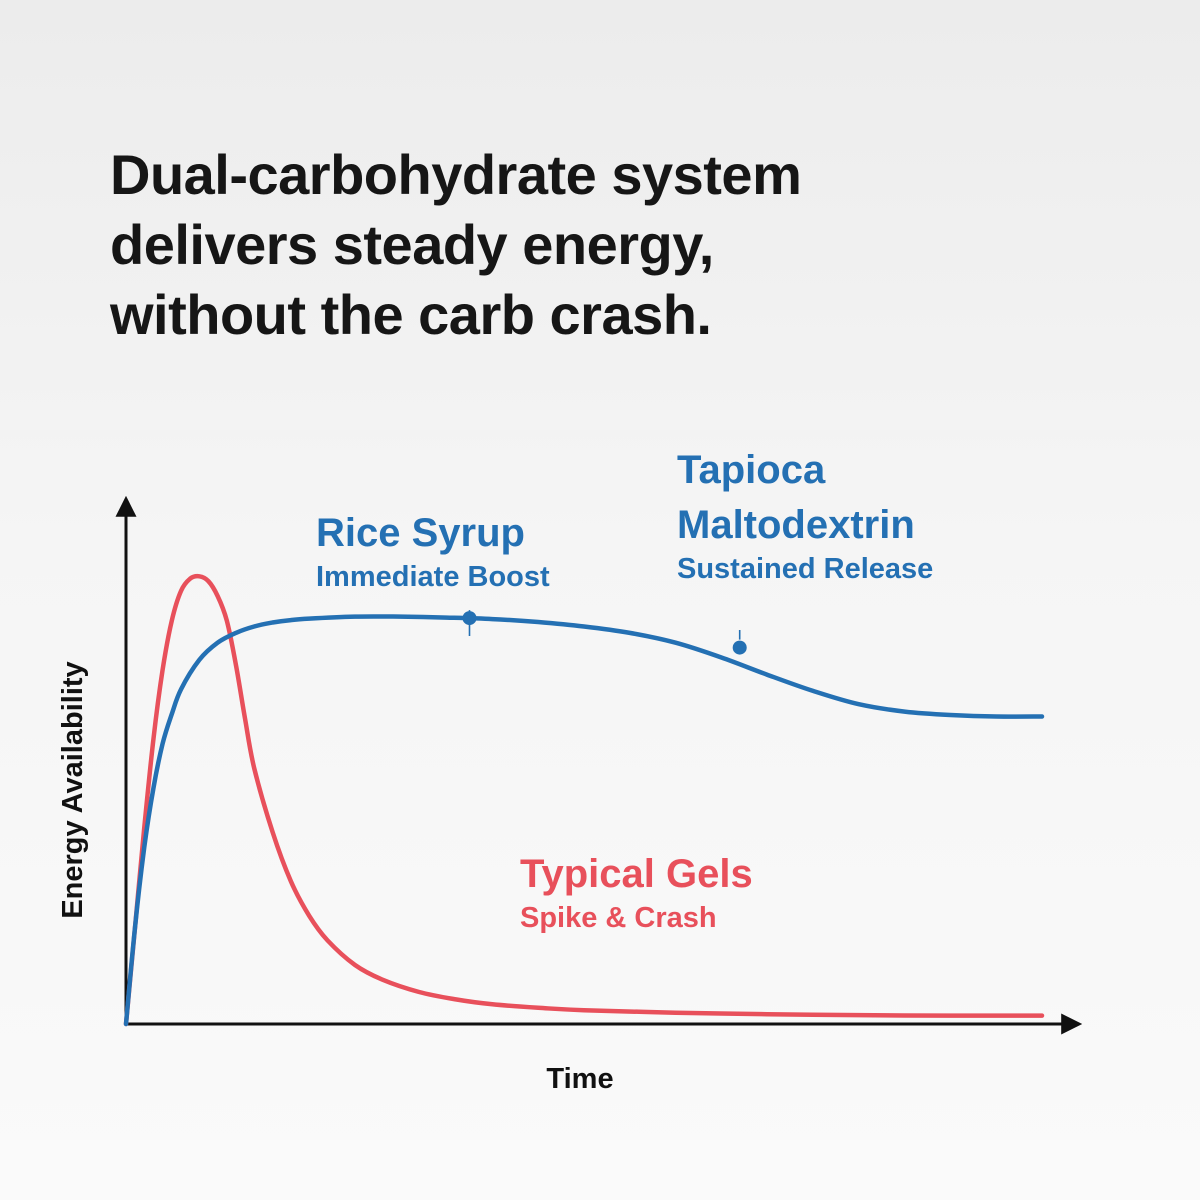 The width and height of the screenshot is (1200, 1200). I want to click on annotation-typical-gels-title: Typical Gels, so click(636, 874).